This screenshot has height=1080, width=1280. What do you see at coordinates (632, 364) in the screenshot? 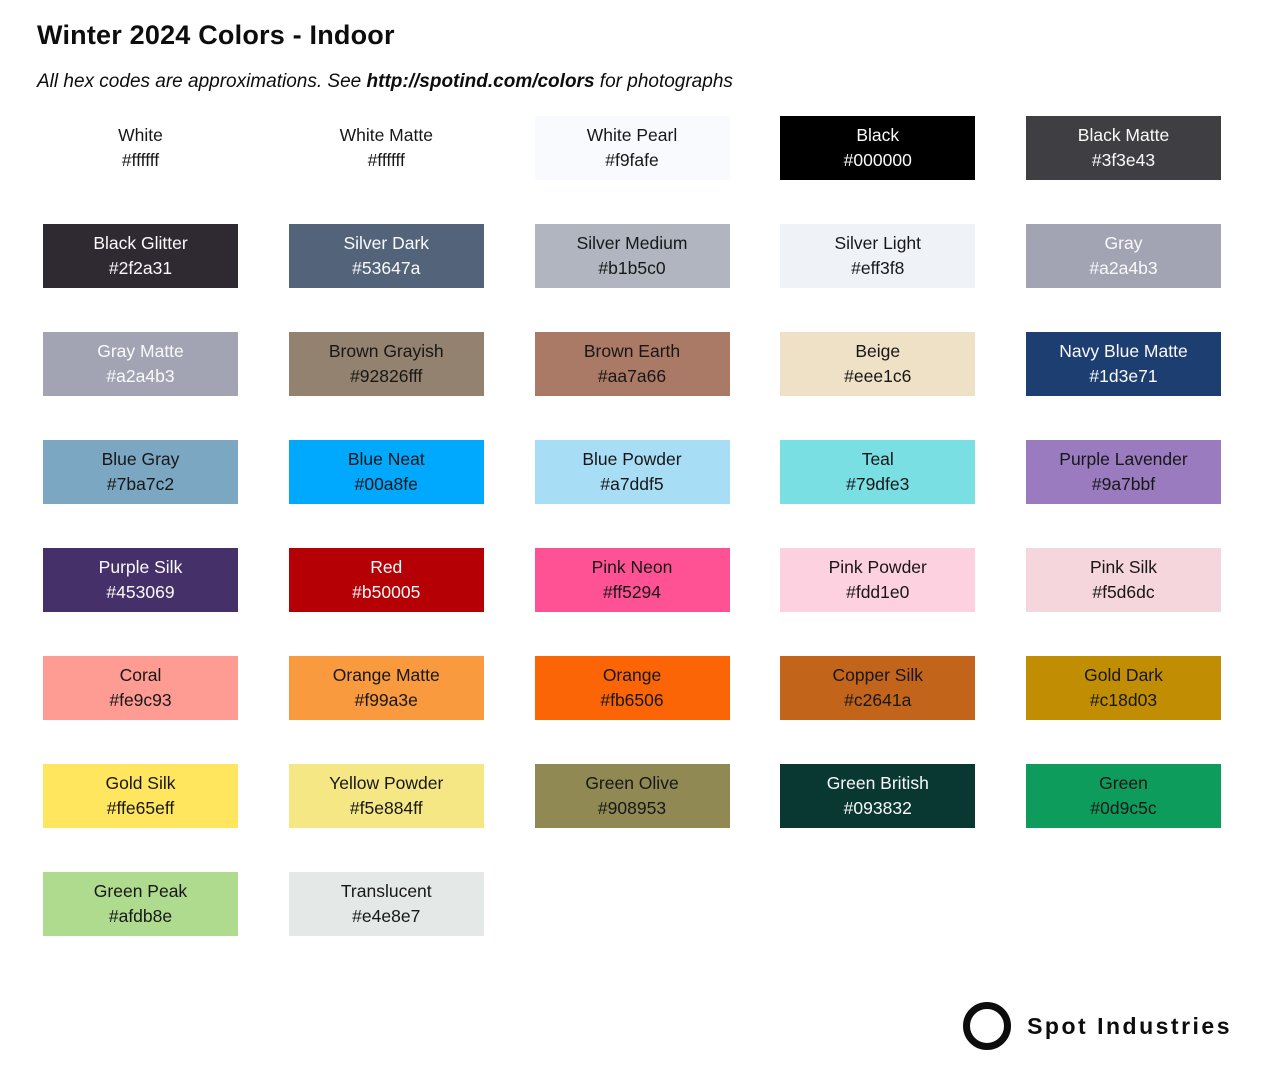
I see `color-swatch: Brown Earth #aa7a66` at bounding box center [632, 364].